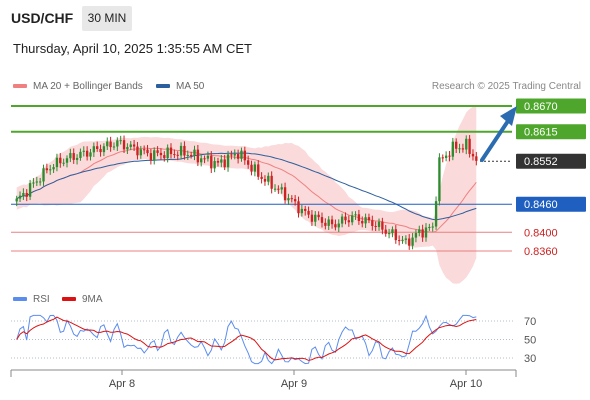 Image resolution: width=590 pixels, height=400 pixels. Describe the element at coordinates (541, 233) in the screenshot. I see `level-label-0.8400: 0.8400` at that location.